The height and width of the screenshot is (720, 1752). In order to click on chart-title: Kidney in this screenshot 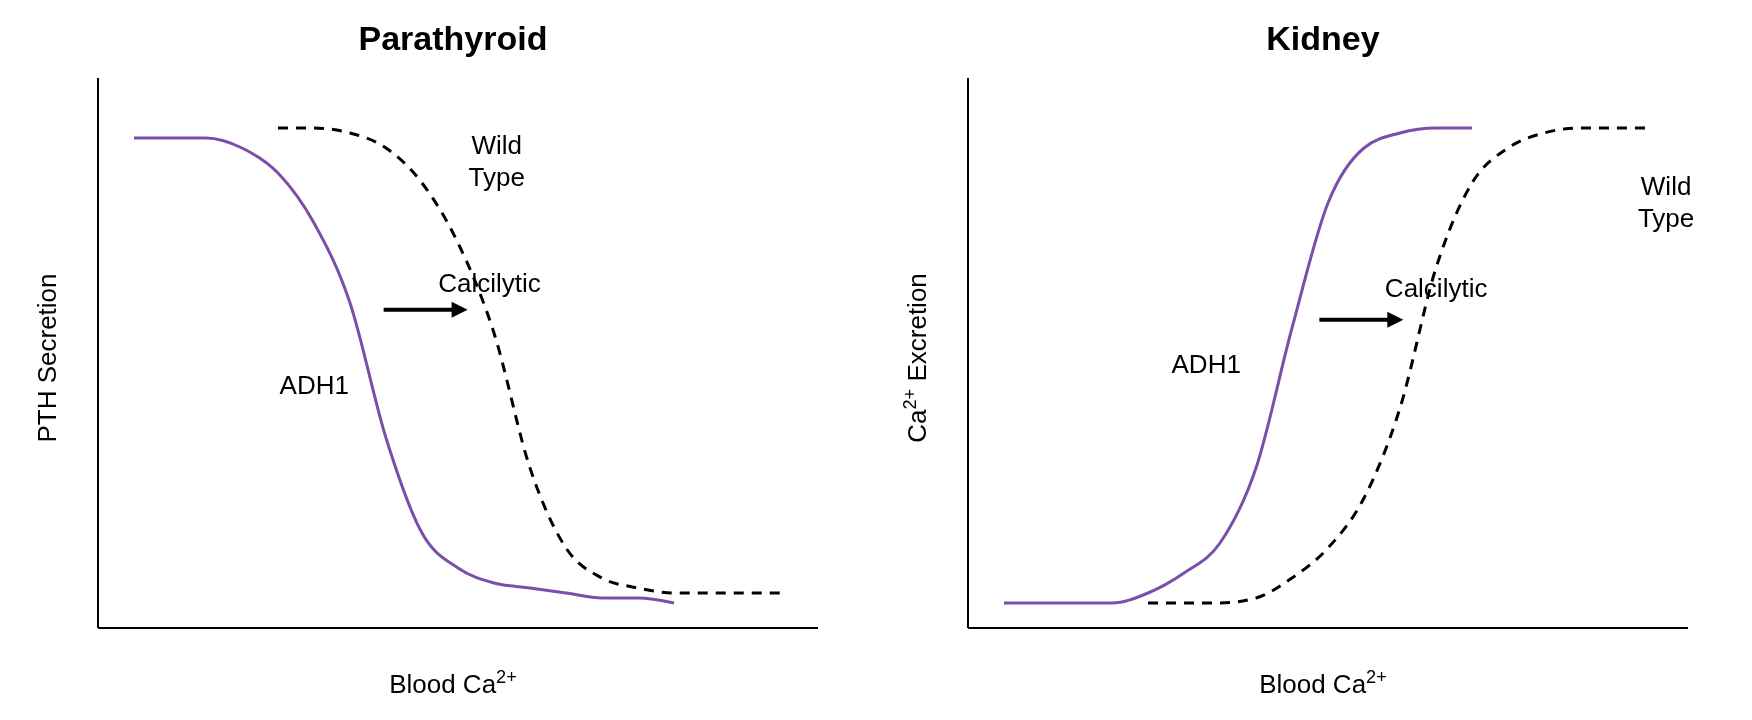, I will do `click(1323, 38)`.